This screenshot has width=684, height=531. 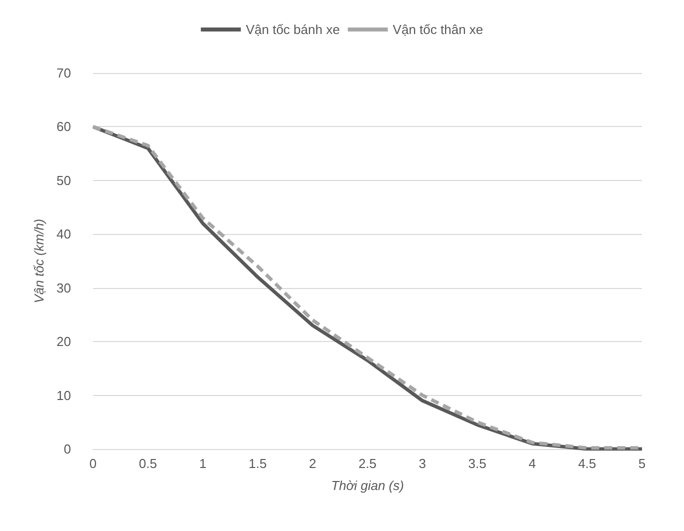 I want to click on x-tick-label: 3, so click(x=422, y=463).